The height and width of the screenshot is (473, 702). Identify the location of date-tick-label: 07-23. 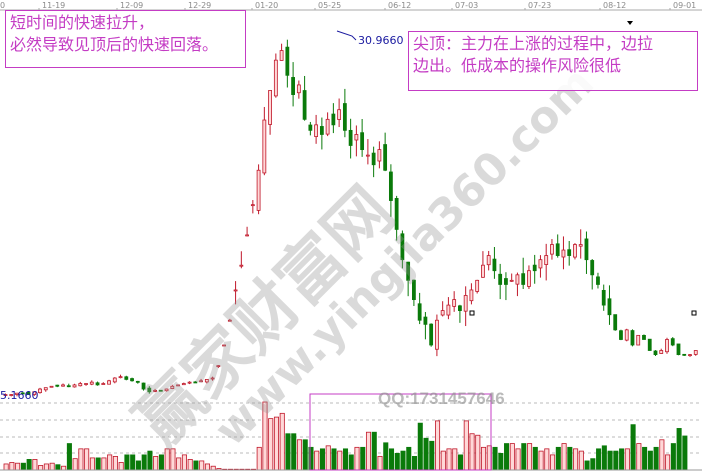
(539, 5).